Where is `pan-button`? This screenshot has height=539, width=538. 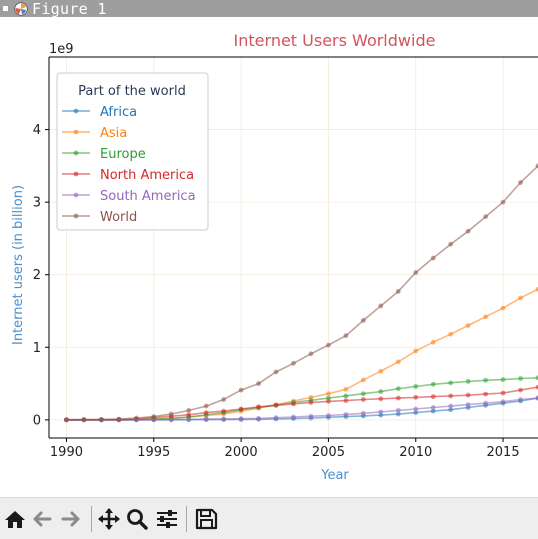
pan-button is located at coordinates (109, 519).